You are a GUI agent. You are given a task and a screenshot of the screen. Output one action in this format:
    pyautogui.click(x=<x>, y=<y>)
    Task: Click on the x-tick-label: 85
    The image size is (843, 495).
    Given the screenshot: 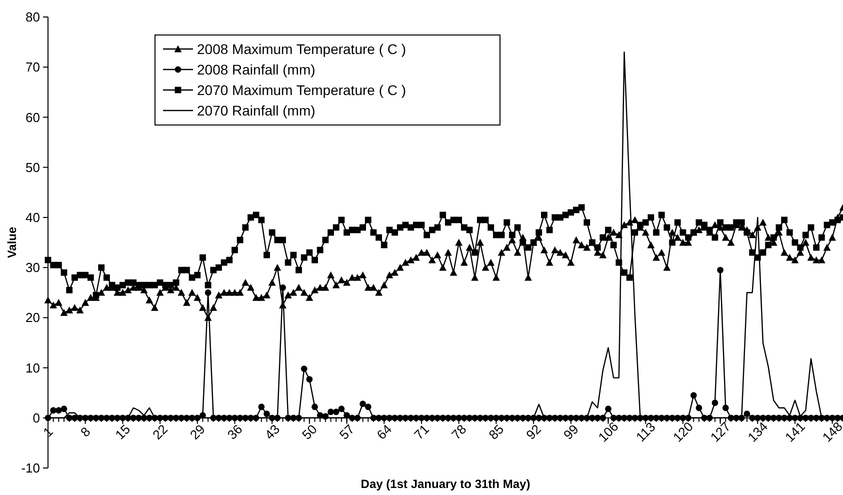 What is the action you would take?
    pyautogui.click(x=496, y=432)
    